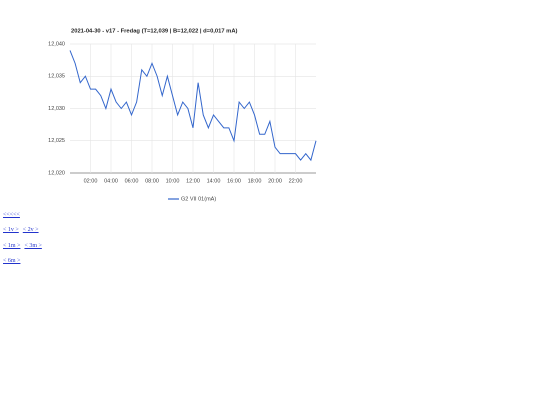  Describe the element at coordinates (132, 181) in the screenshot. I see `x-tick-label: 06:00` at that location.